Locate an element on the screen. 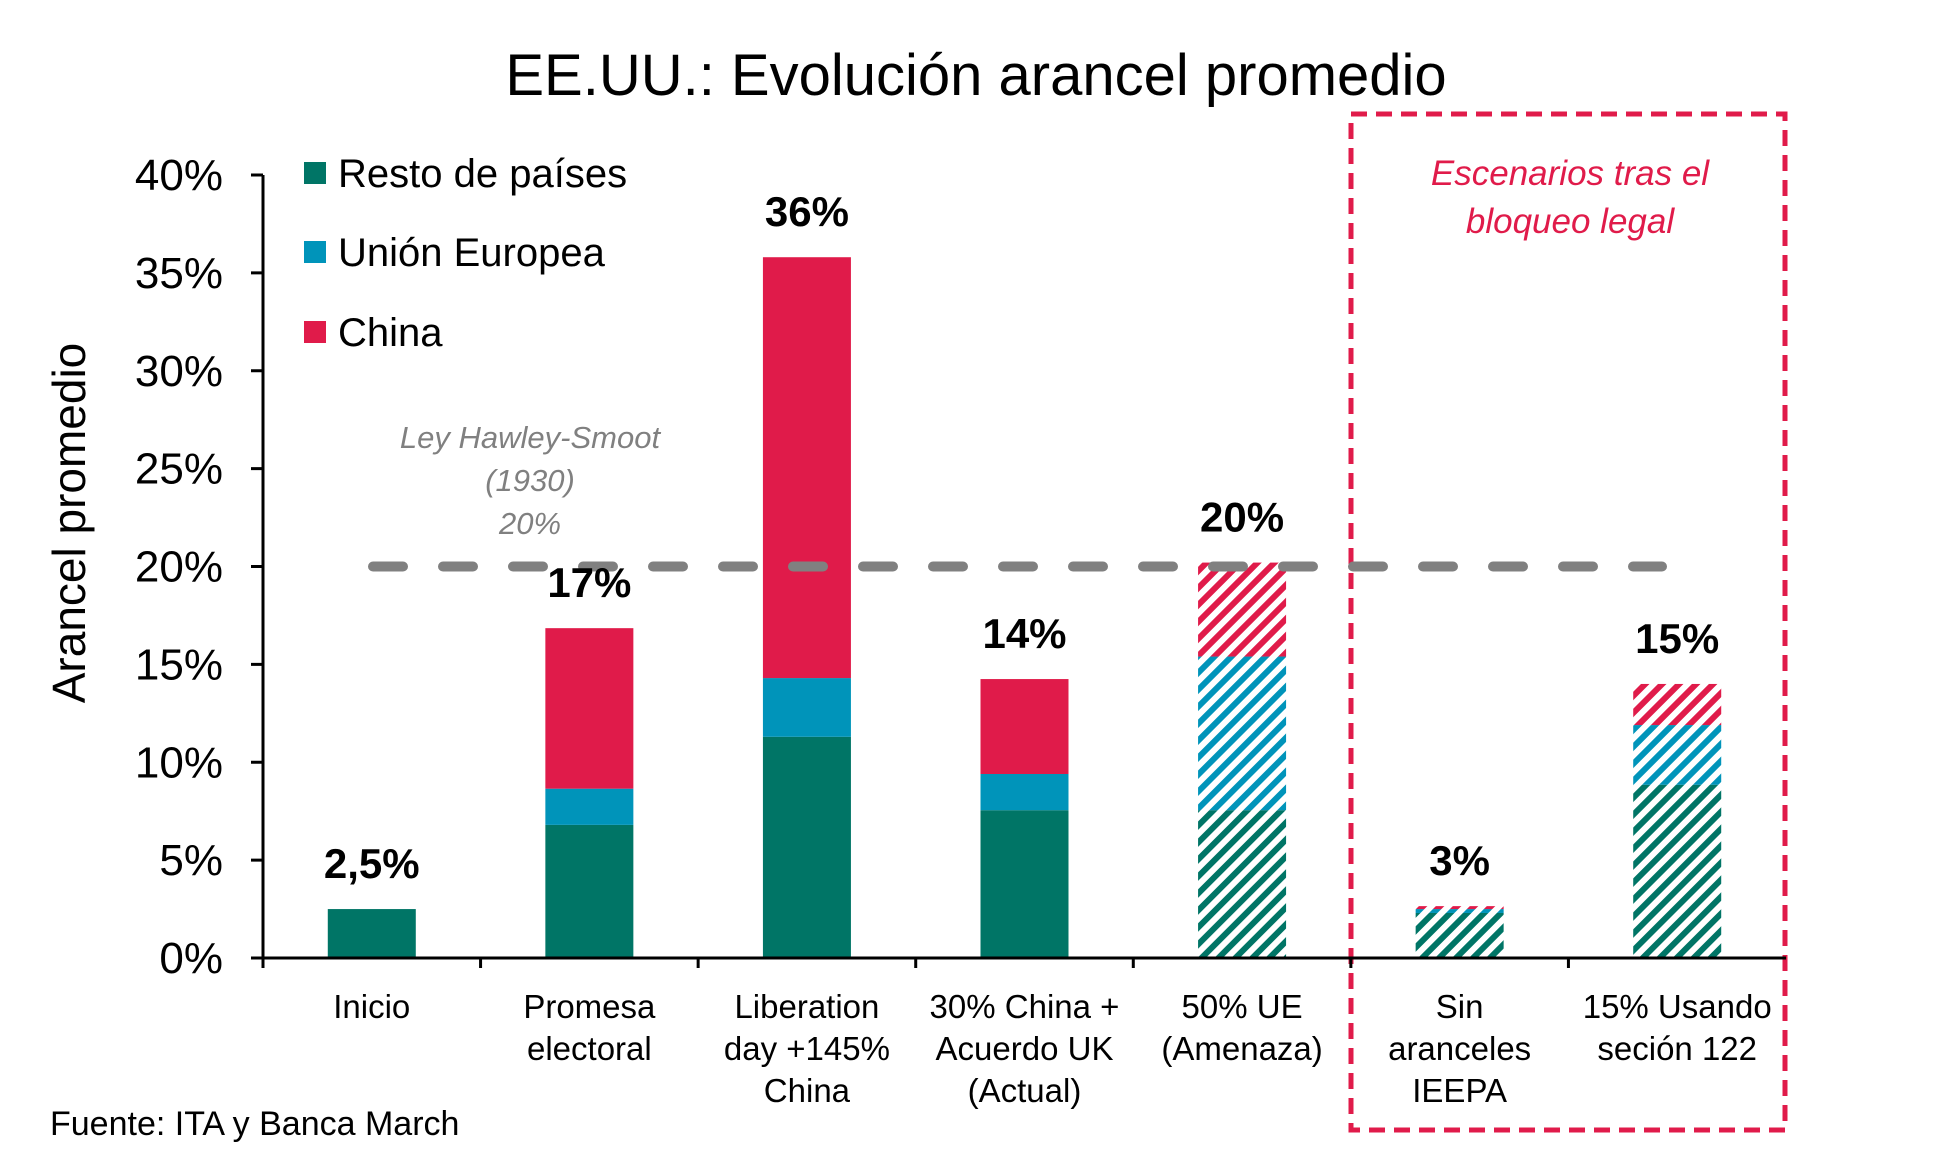 Image resolution: width=1947 pixels, height=1169 pixels. y-tick-label: 35% is located at coordinates (179, 273).